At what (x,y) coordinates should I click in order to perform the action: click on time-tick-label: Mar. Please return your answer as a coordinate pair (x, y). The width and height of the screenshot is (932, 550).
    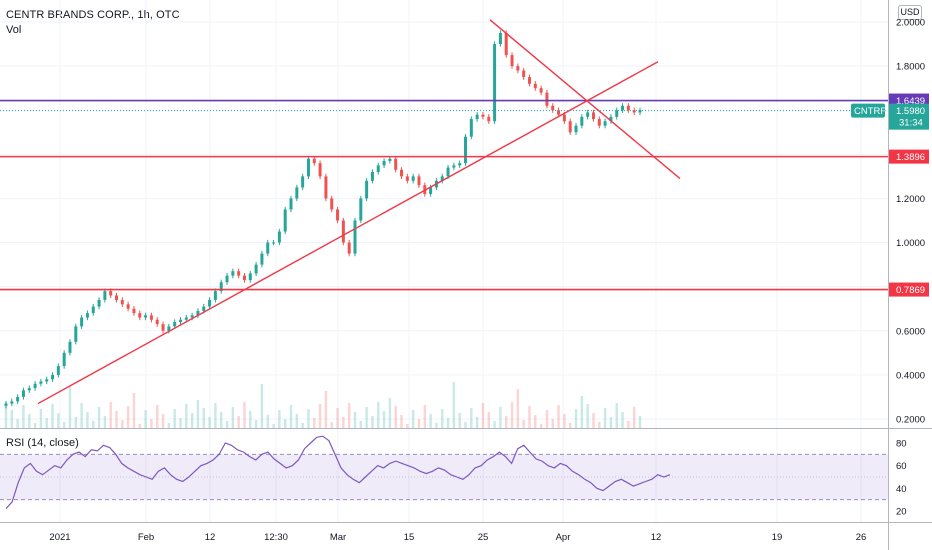
    Looking at the image, I should click on (338, 537).